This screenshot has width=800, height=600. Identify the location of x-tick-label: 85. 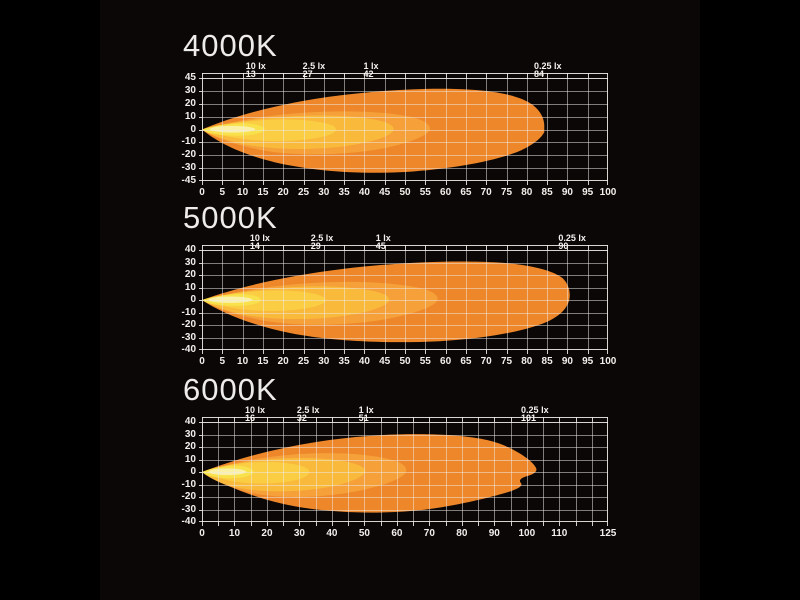
(547, 361).